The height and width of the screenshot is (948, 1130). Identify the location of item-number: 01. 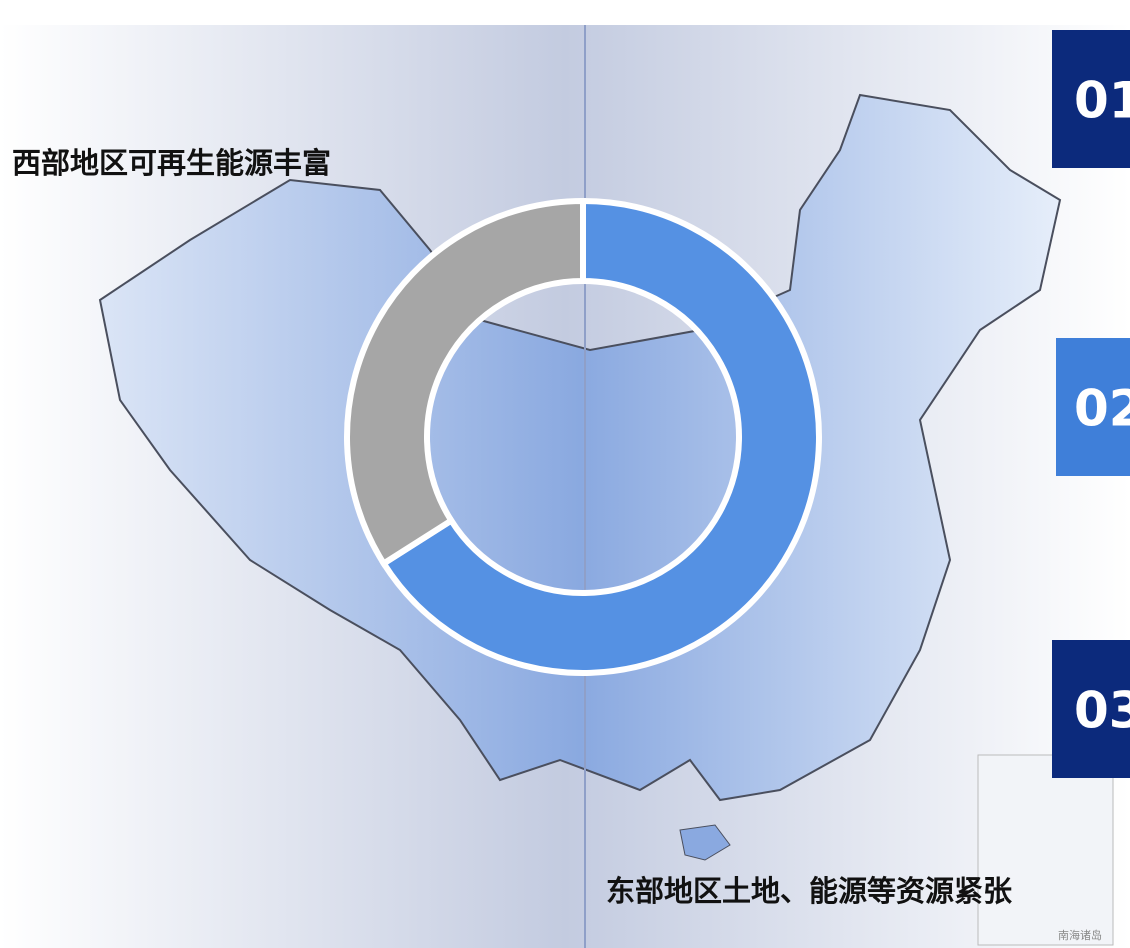
(1102, 101).